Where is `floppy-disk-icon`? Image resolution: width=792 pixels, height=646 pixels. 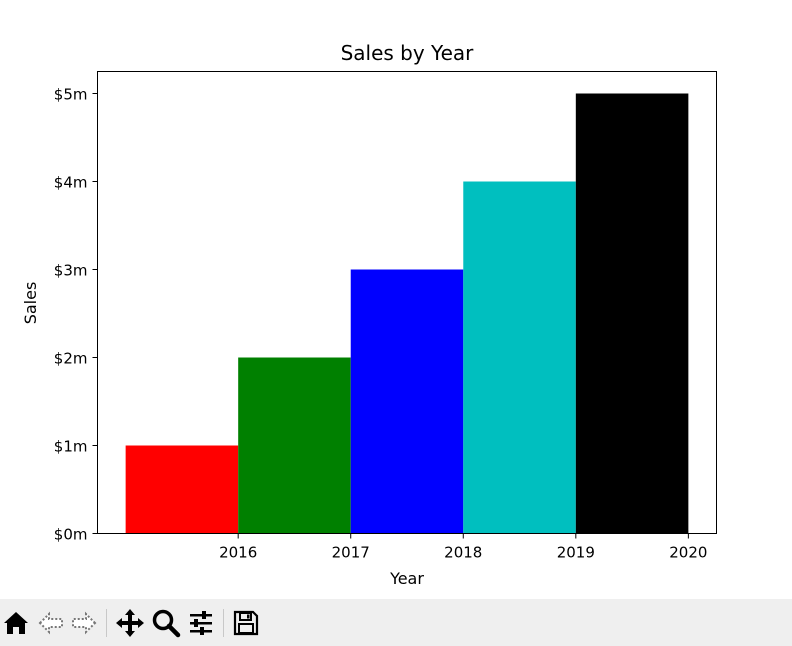 floppy-disk-icon is located at coordinates (246, 623).